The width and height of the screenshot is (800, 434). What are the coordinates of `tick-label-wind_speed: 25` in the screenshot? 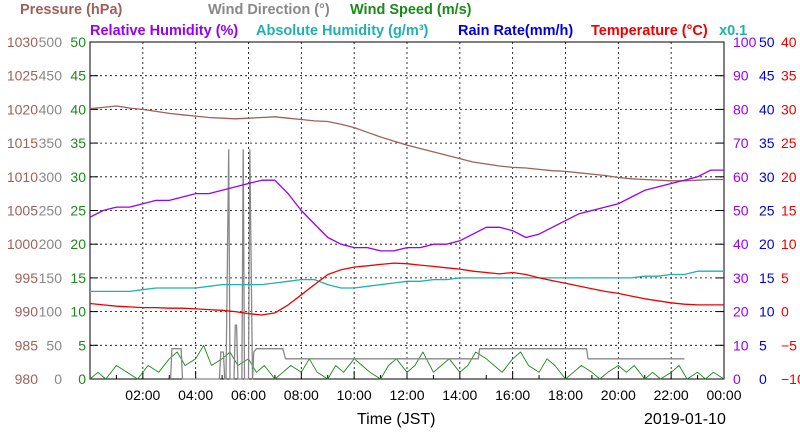 It's located at (78, 211).